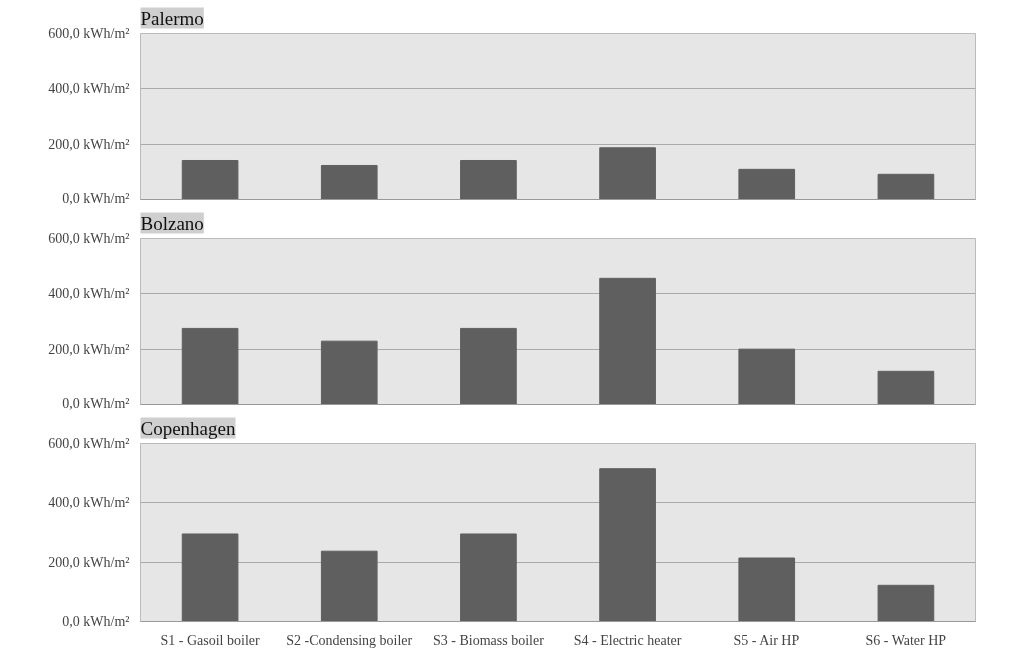  Describe the element at coordinates (906, 640) in the screenshot. I see `x-tick-label: S6 - Water HP` at that location.